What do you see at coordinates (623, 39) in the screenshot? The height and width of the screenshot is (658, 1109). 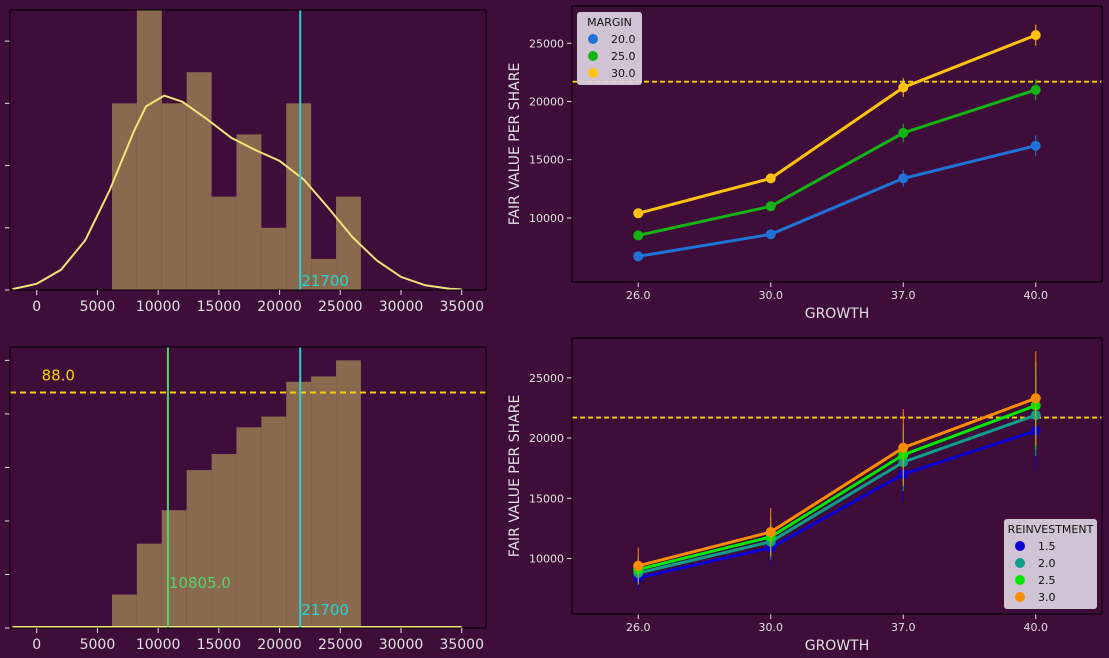 I see `legend-label: 20.0` at bounding box center [623, 39].